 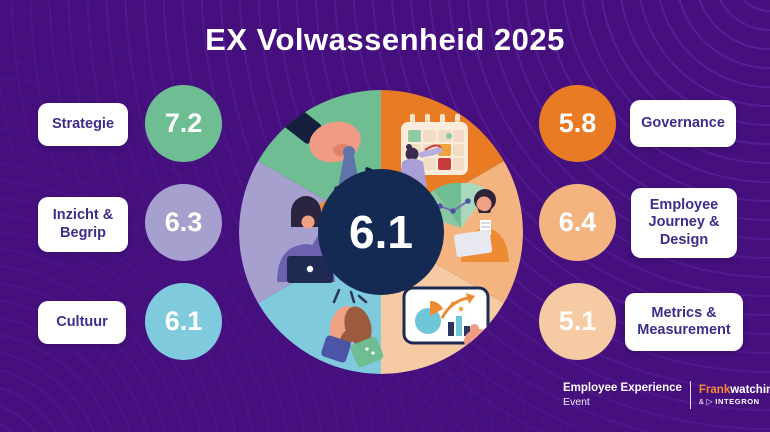 I want to click on label-employee-journey-text: Employee Journey & Design, so click(x=684, y=222).